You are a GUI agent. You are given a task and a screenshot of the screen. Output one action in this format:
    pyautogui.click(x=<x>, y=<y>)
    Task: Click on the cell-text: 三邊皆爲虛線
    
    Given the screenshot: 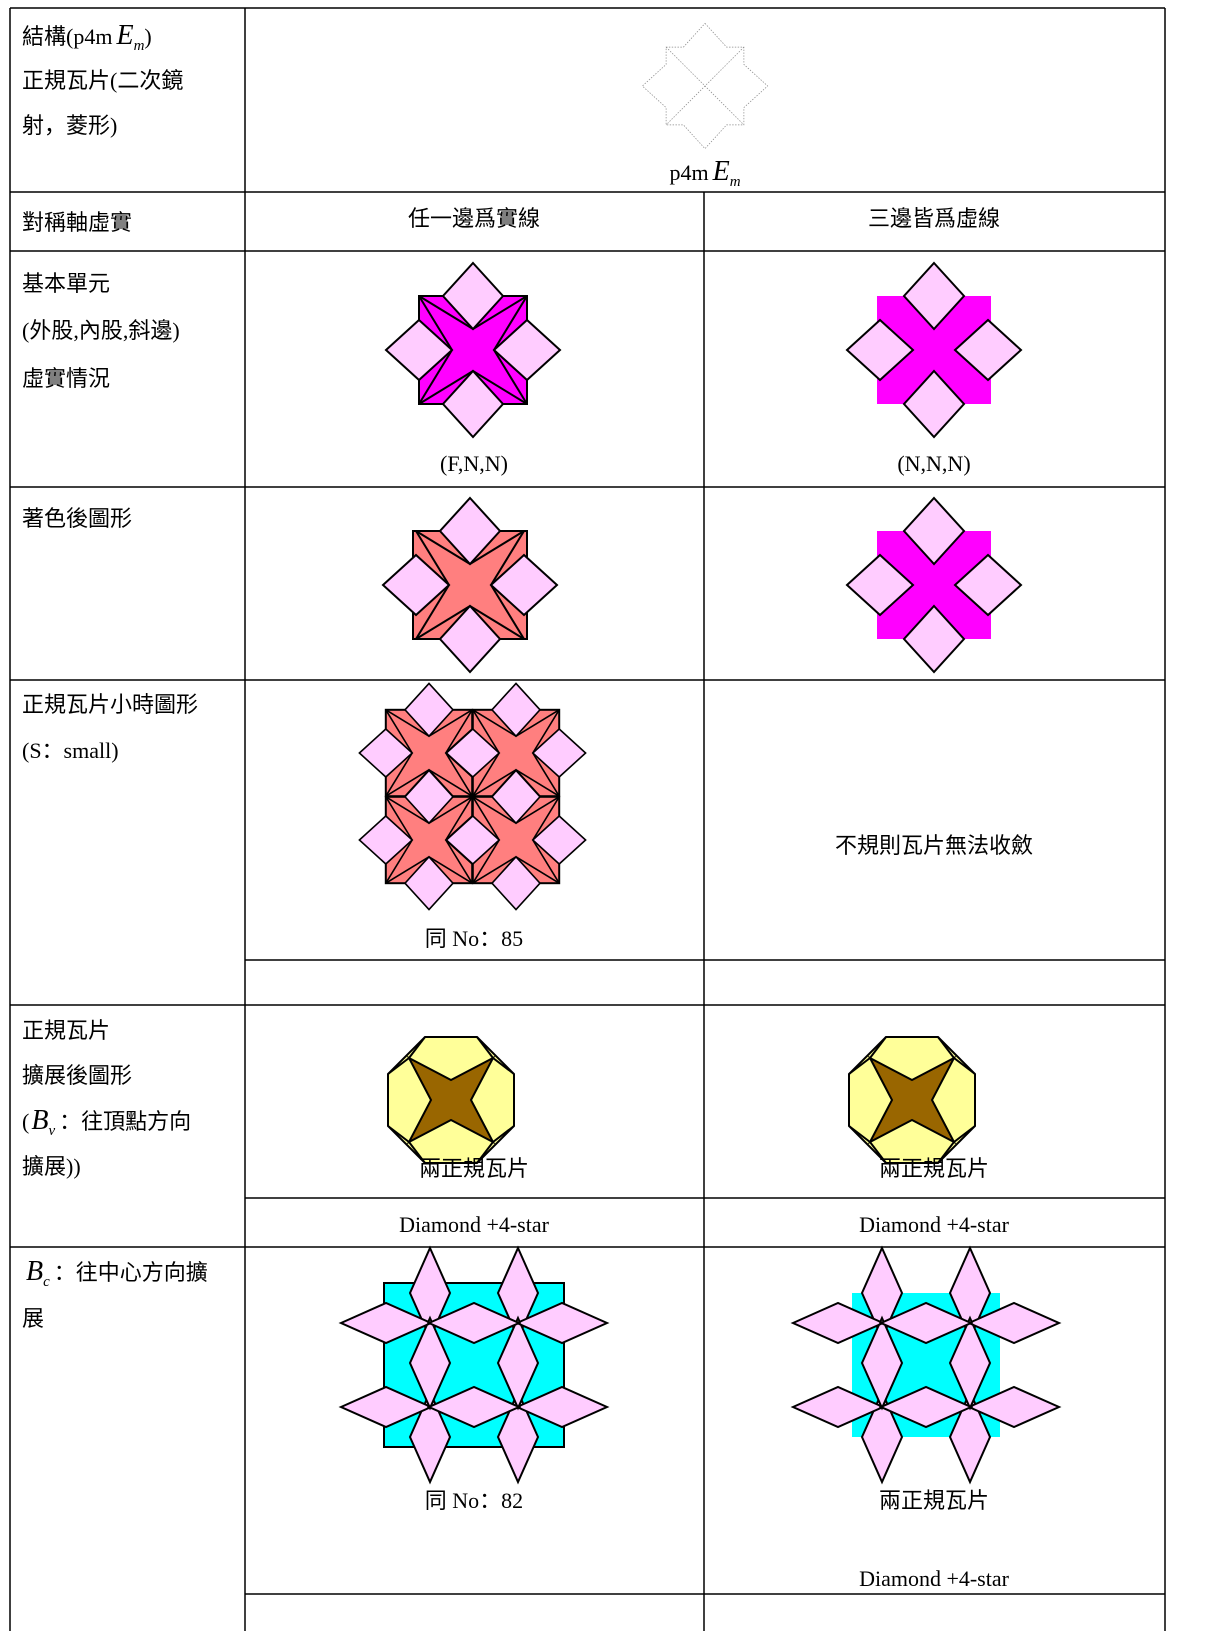 What is the action you would take?
    pyautogui.click(x=934, y=218)
    